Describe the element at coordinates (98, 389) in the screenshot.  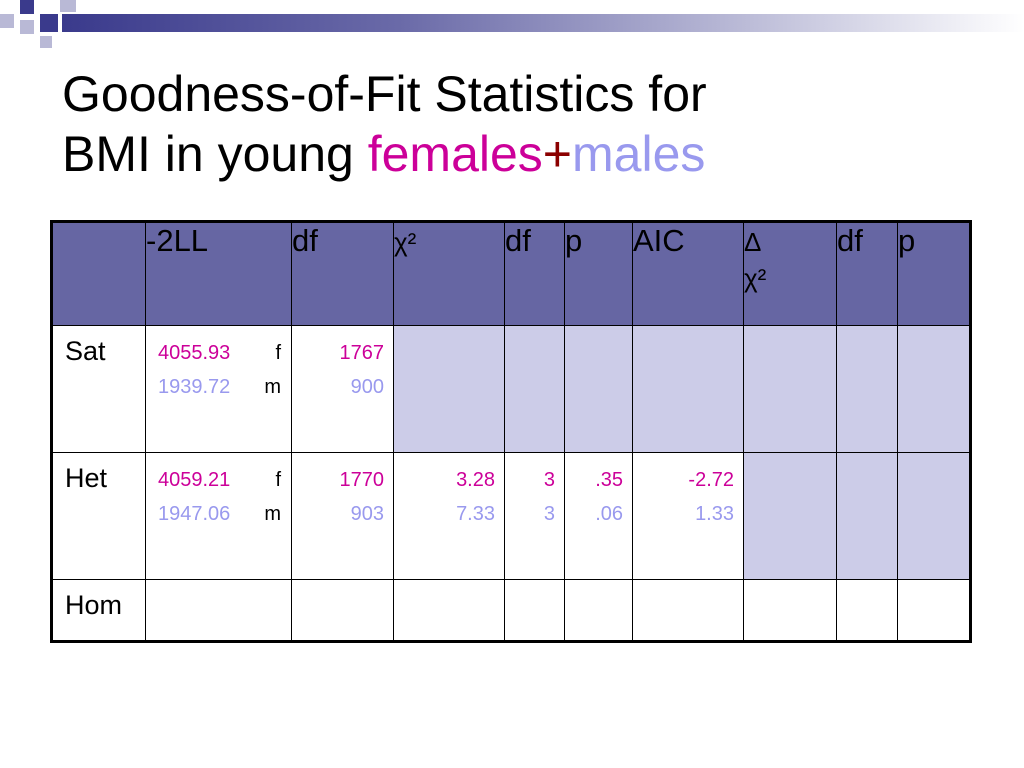
I see `row-label-sat: Sat` at that location.